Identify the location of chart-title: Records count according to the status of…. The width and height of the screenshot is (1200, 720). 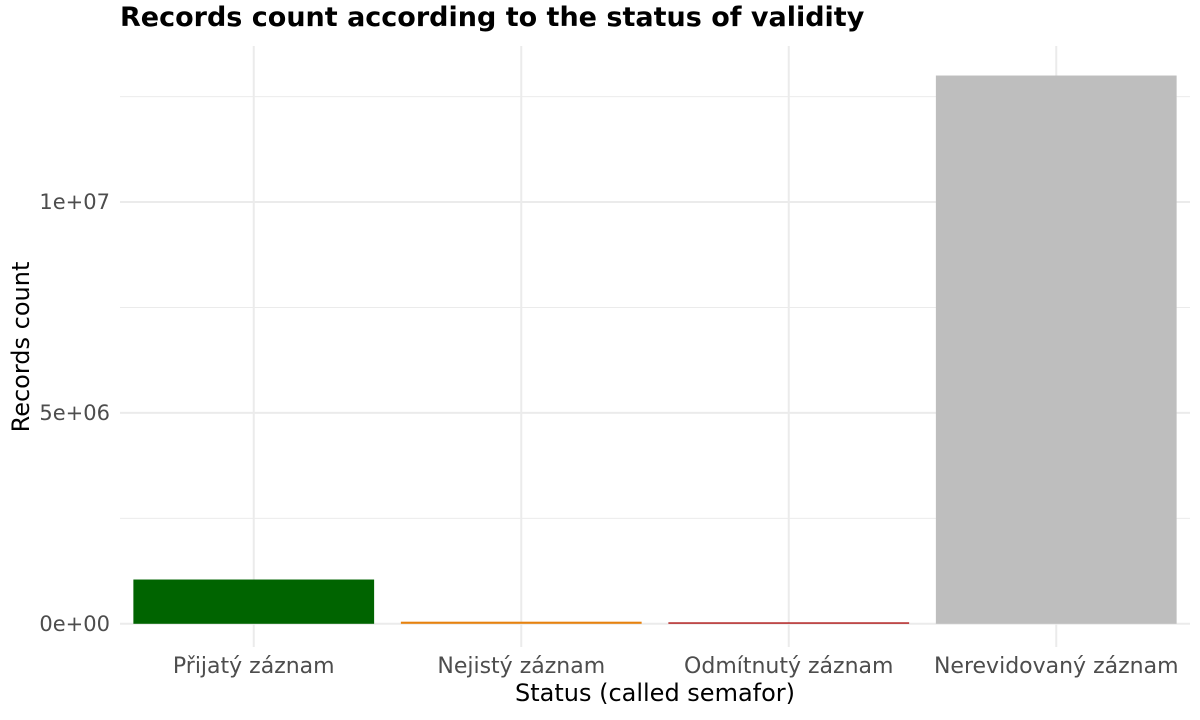
(492, 17).